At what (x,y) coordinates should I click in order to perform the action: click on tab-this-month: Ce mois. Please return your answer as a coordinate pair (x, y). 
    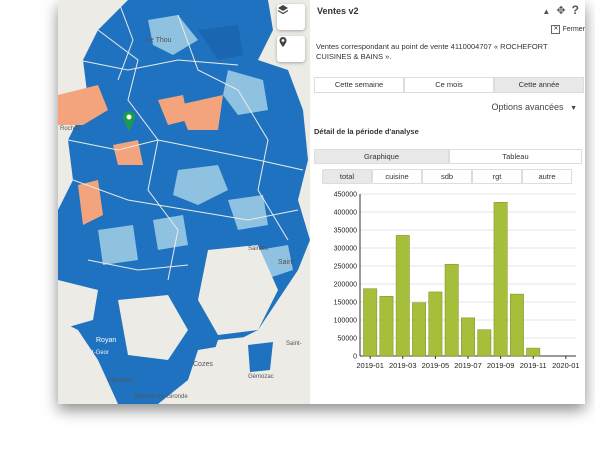
    Looking at the image, I should click on (449, 85).